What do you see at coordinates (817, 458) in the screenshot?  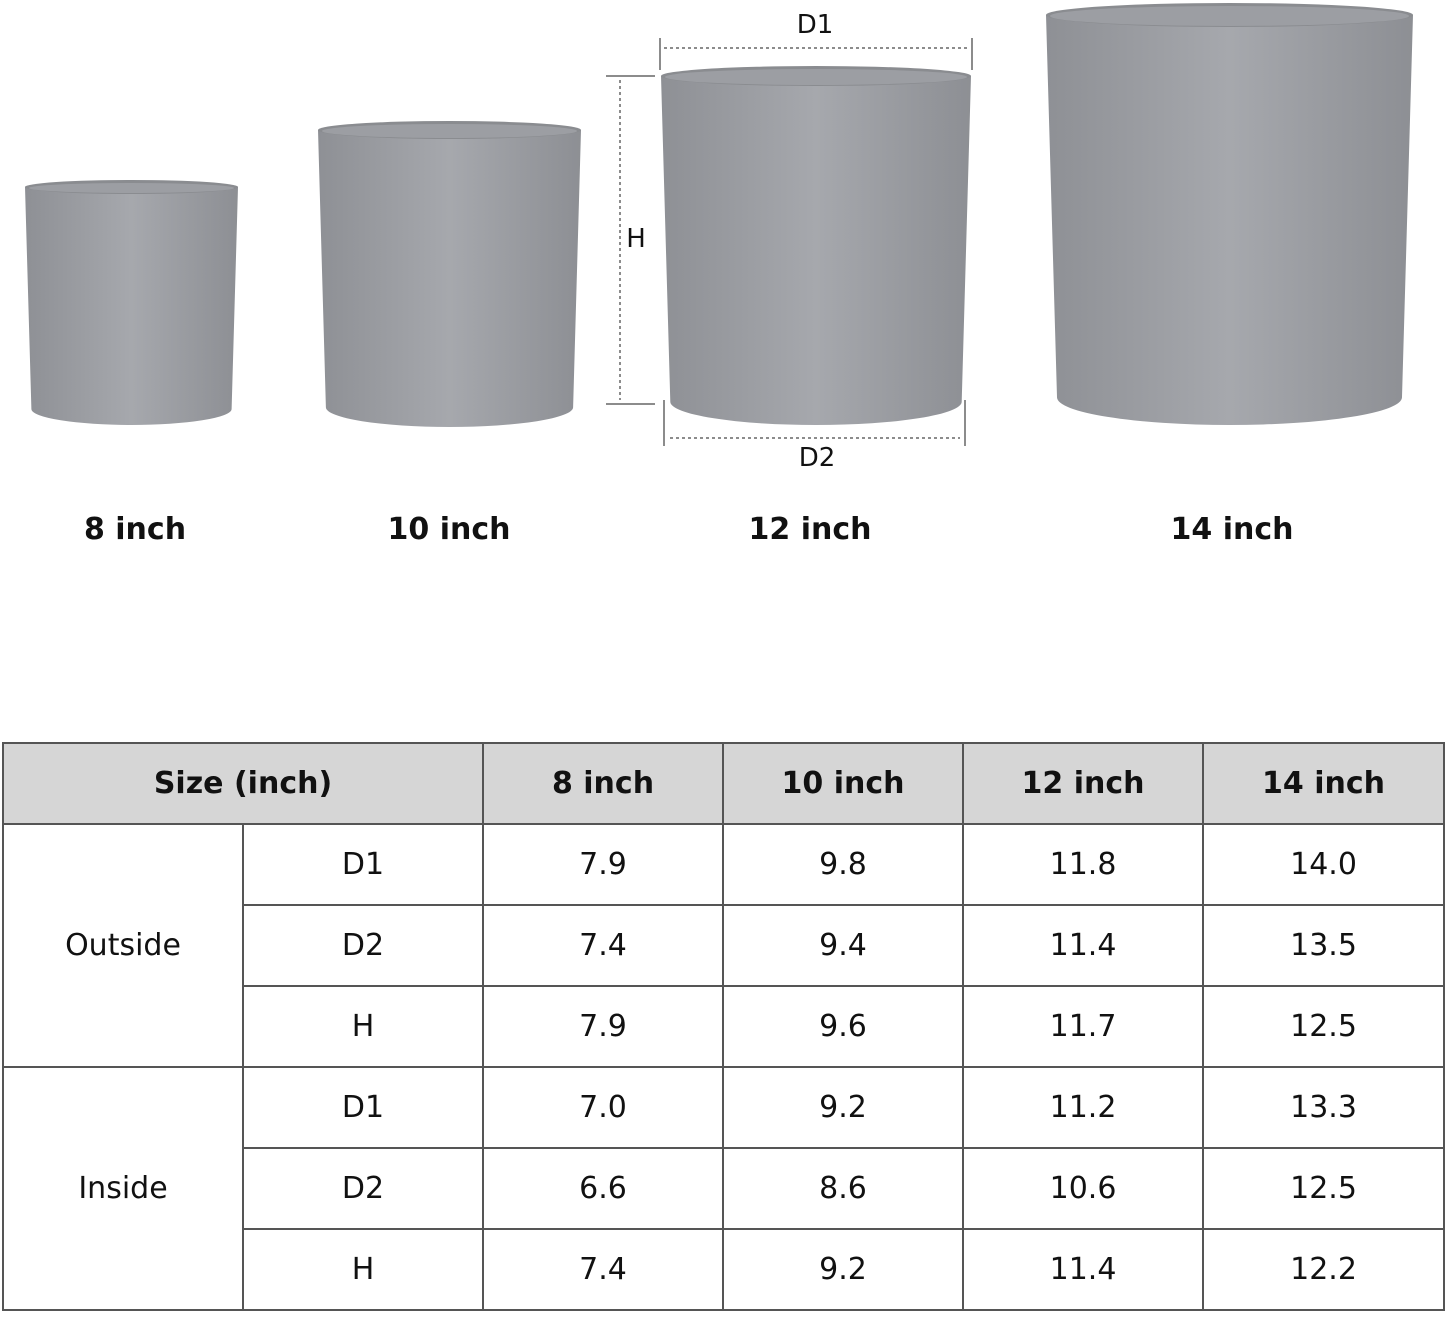 I see `d2-label: D2` at bounding box center [817, 458].